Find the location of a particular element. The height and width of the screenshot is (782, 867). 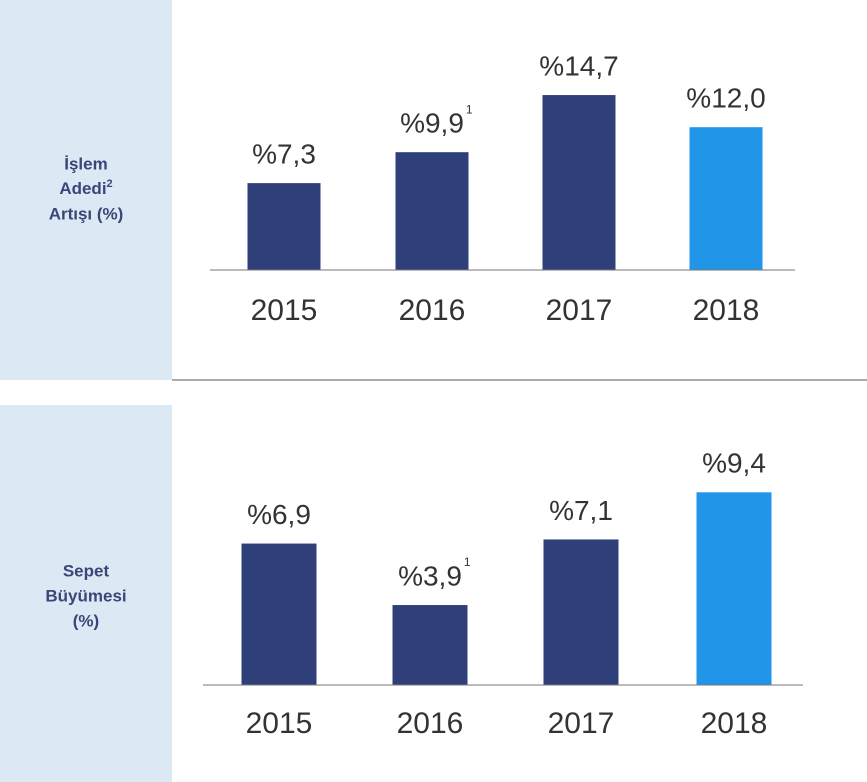

value-label: %12,0 is located at coordinates (725, 98).